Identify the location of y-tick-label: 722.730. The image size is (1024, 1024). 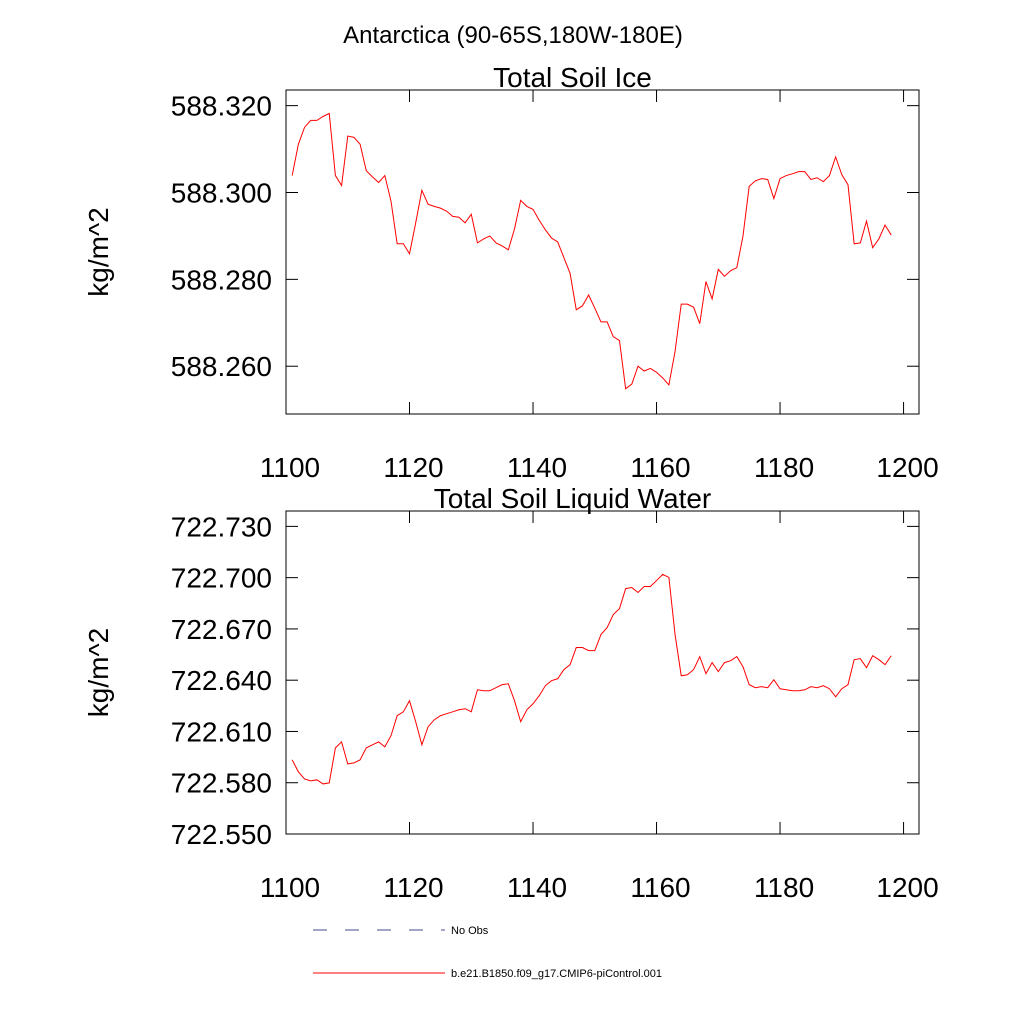
(221, 526).